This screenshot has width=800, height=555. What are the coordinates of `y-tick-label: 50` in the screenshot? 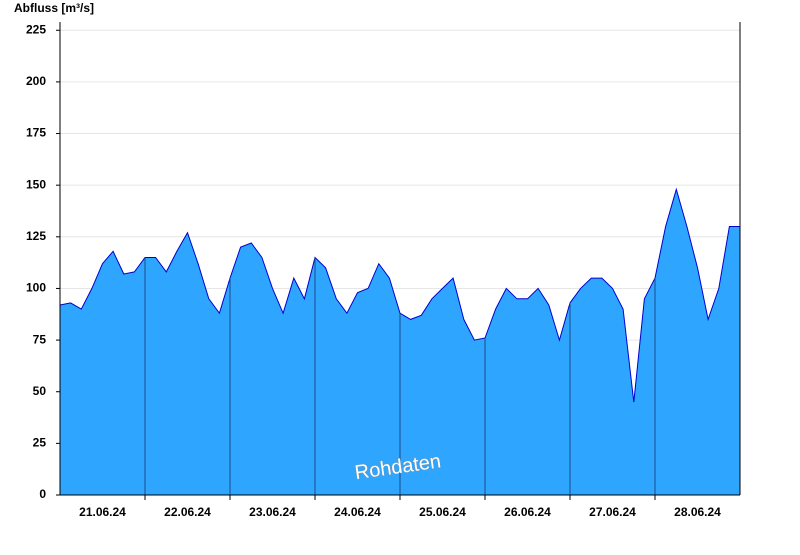 It's located at (40, 391).